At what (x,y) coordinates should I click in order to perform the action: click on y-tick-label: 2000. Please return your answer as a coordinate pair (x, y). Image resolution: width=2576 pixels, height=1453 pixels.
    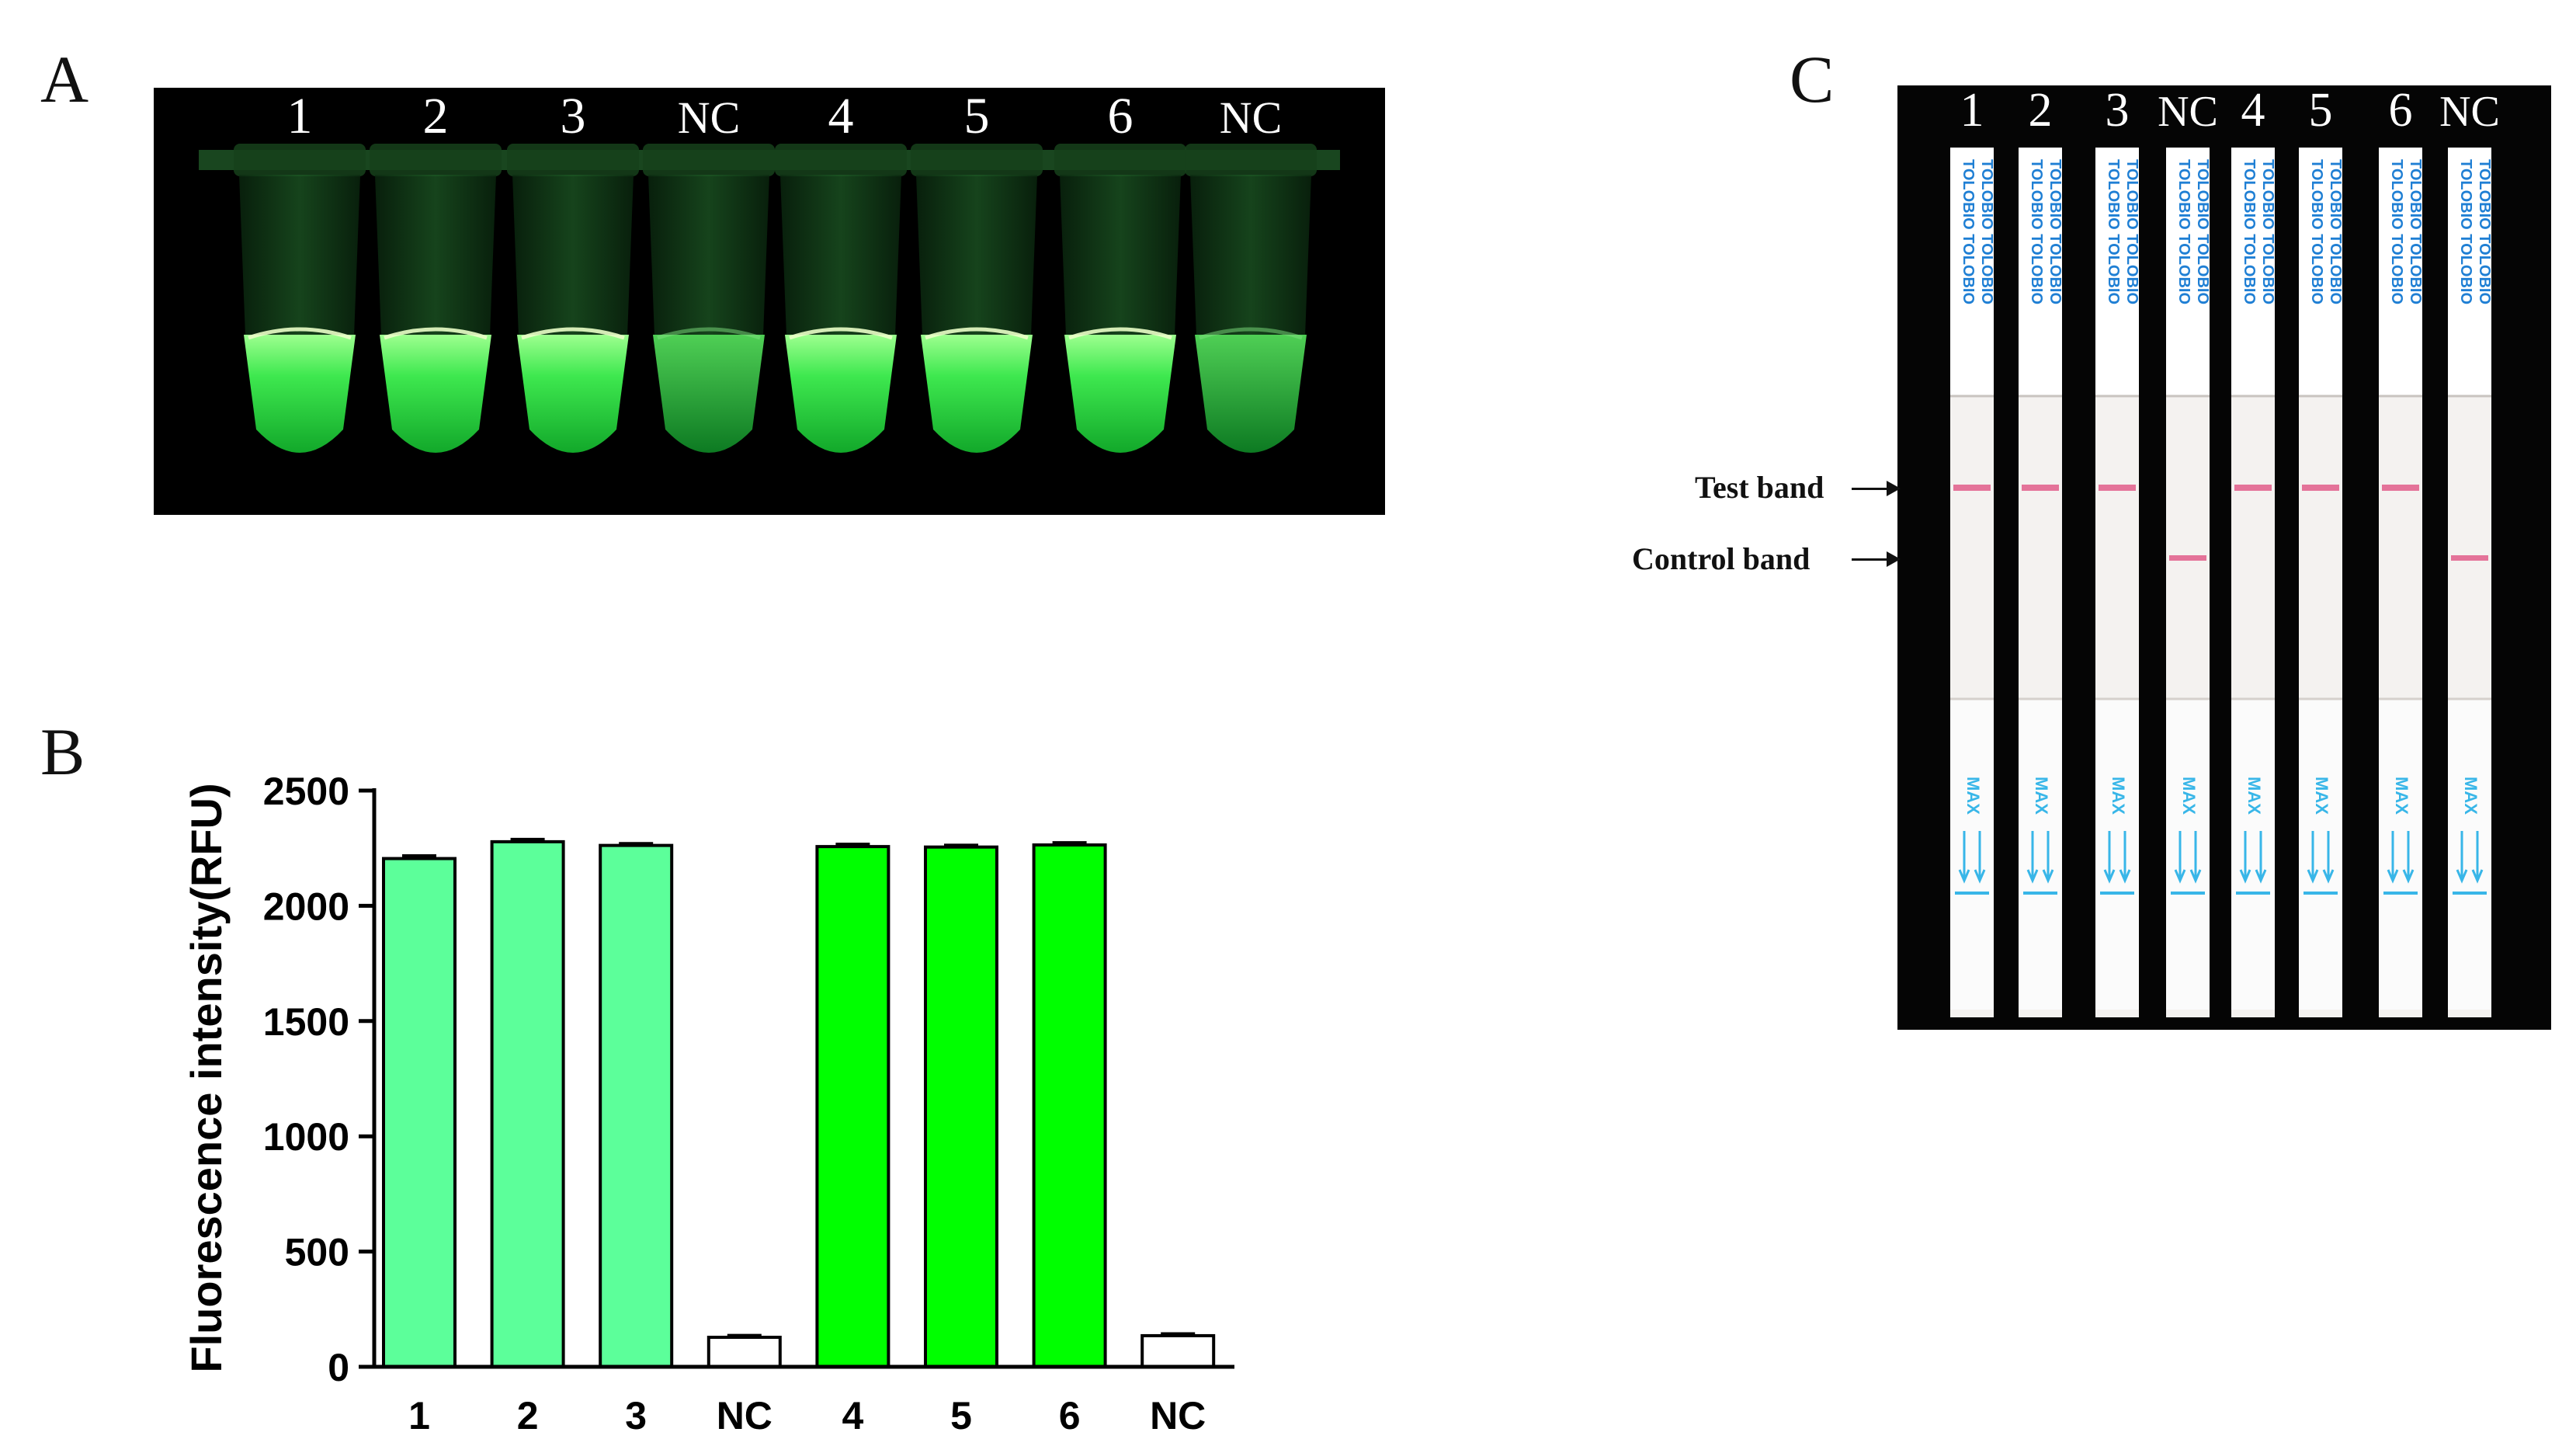
    Looking at the image, I should click on (306, 906).